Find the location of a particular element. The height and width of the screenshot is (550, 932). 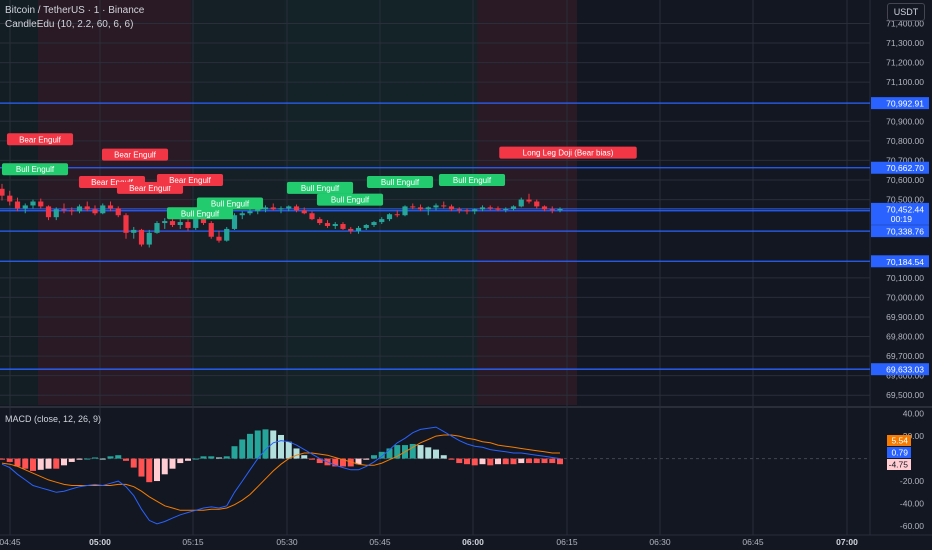

price-tick-label: 70,000.00 is located at coordinates (905, 297).